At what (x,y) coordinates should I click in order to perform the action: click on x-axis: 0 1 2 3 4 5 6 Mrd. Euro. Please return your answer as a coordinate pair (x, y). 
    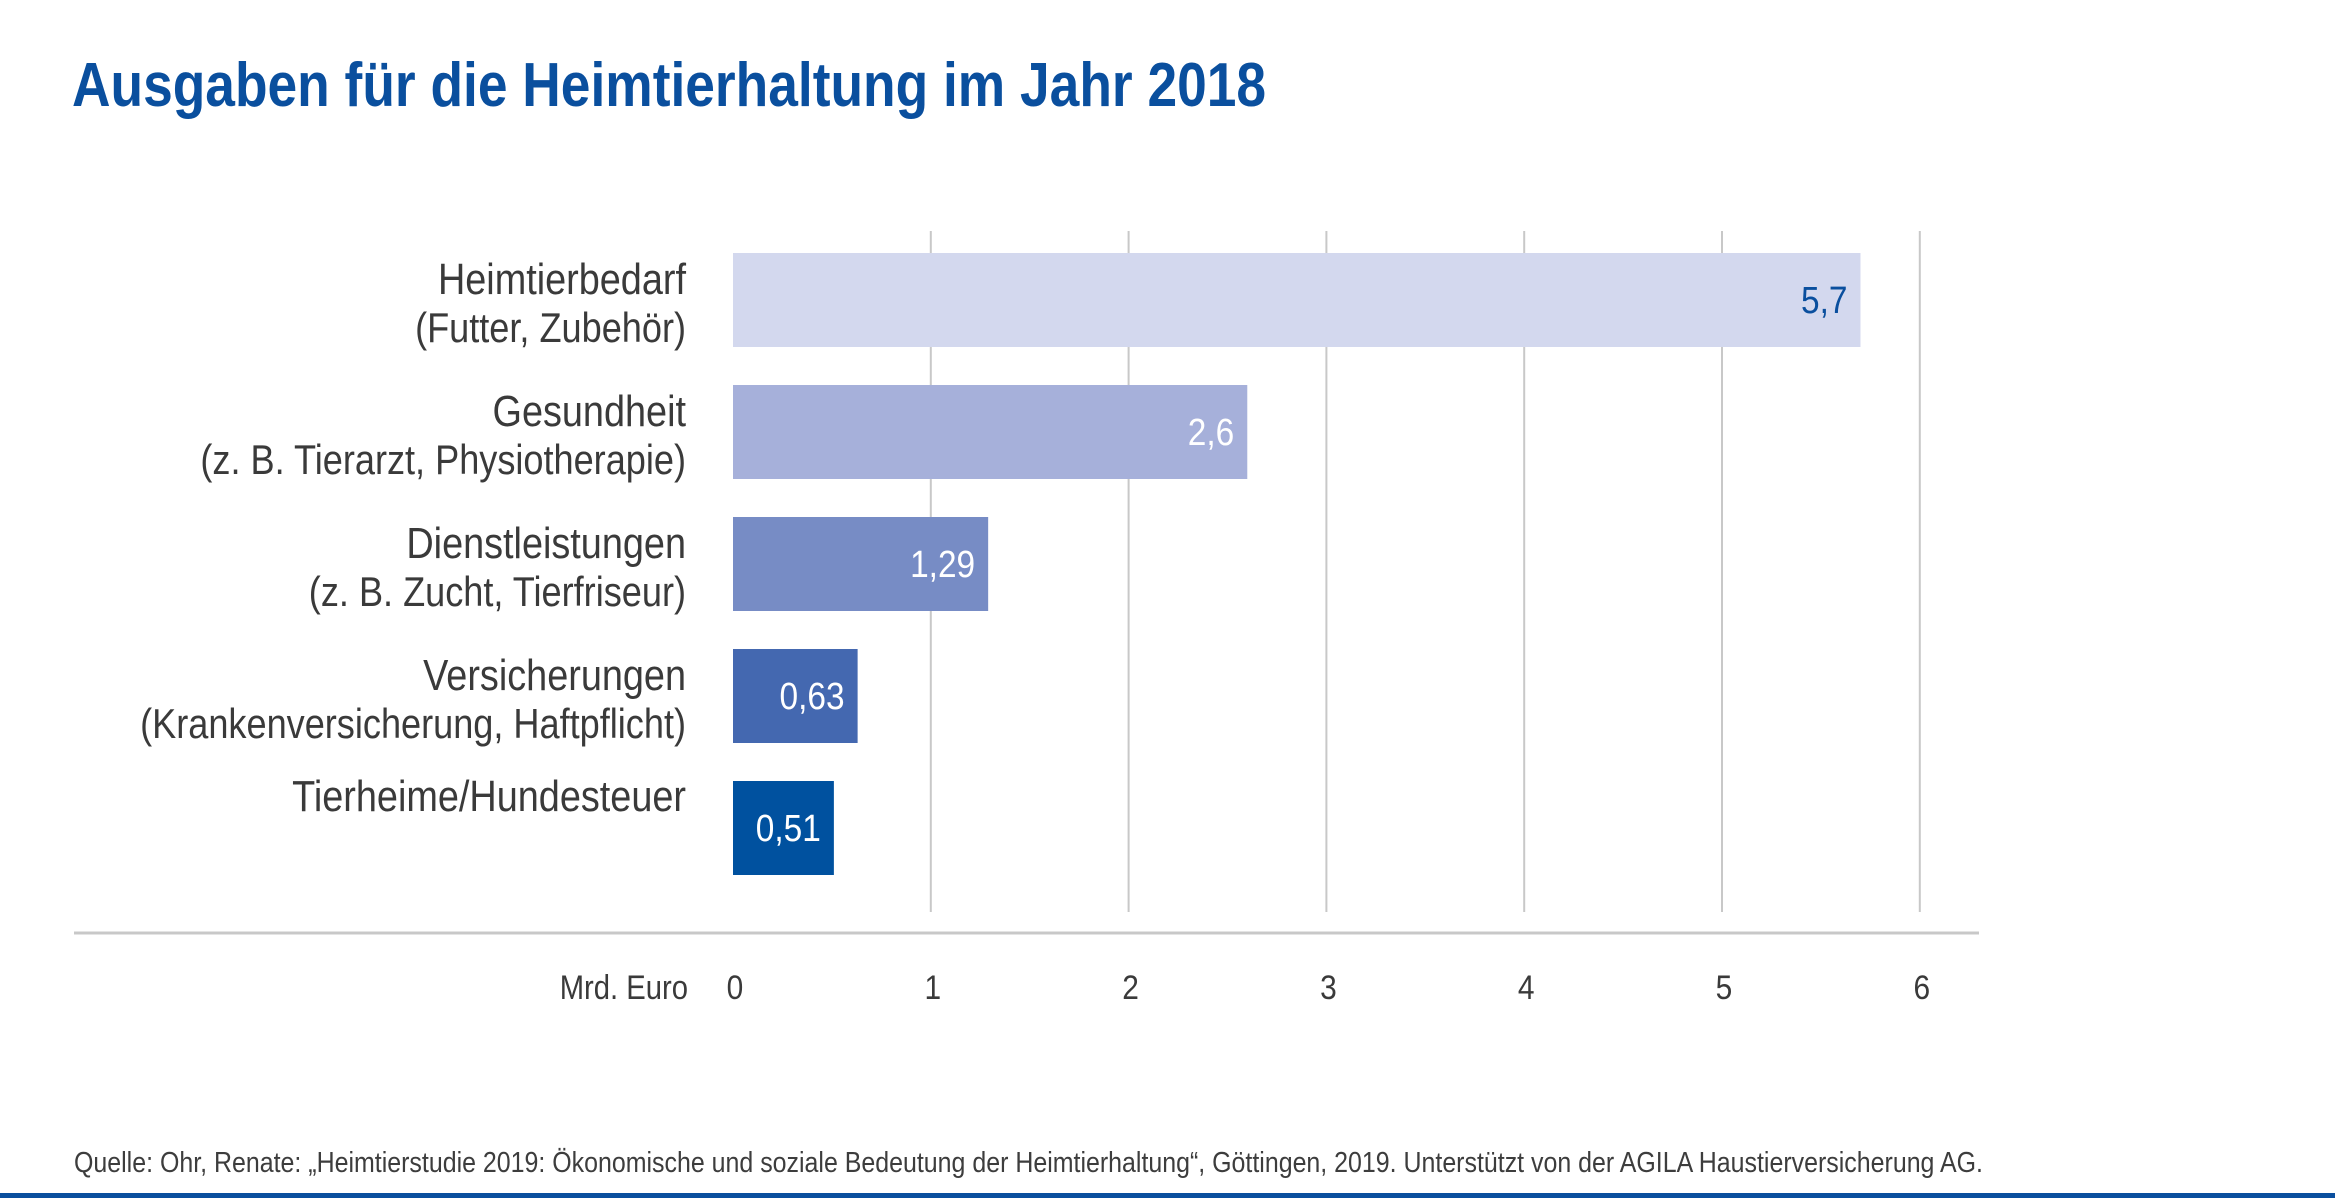
    Looking at the image, I should click on (1026, 969).